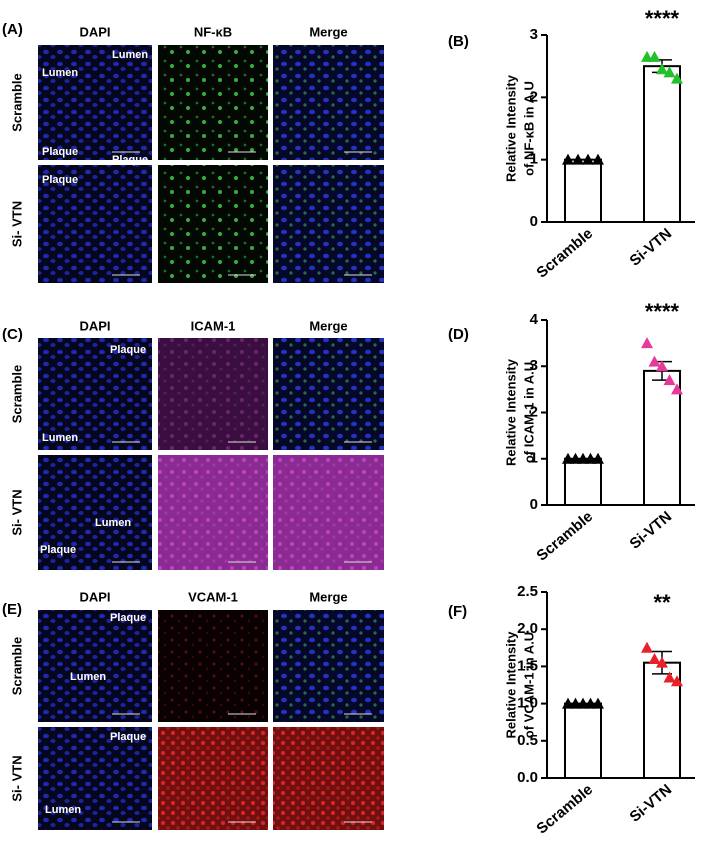 The image size is (709, 855). What do you see at coordinates (12, 609) in the screenshot?
I see `panel-label: (E)` at bounding box center [12, 609].